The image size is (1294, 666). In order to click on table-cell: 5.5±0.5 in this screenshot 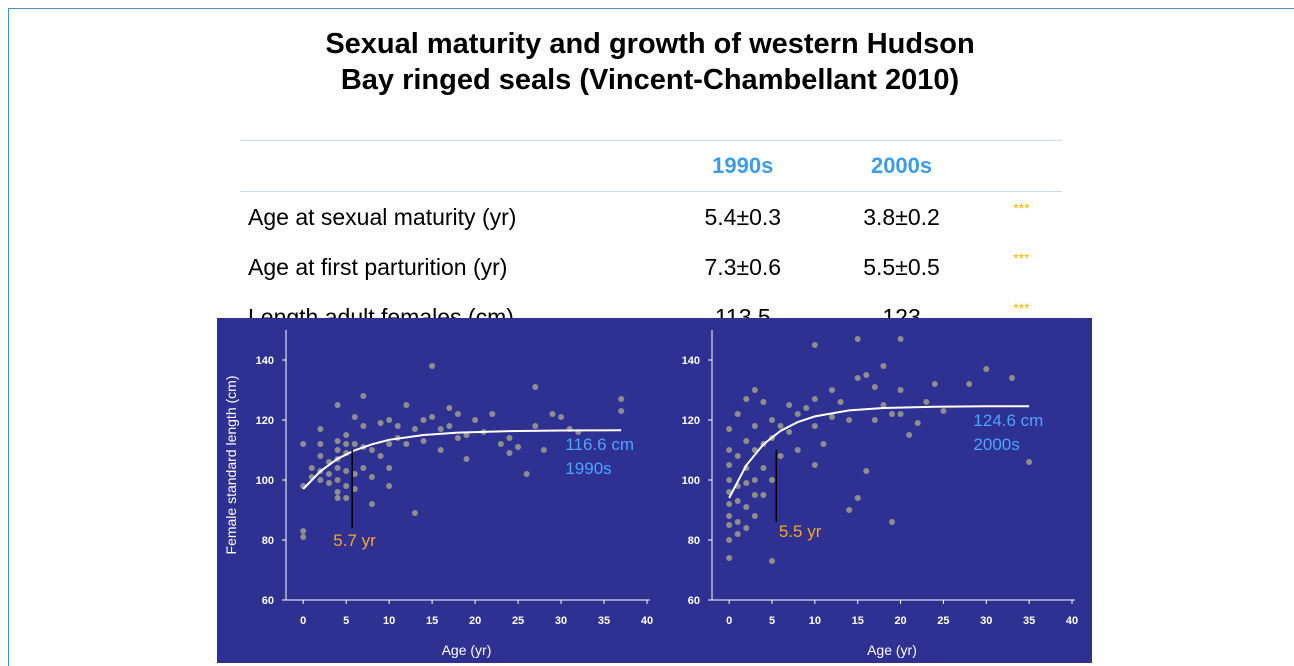, I will do `click(901, 266)`.